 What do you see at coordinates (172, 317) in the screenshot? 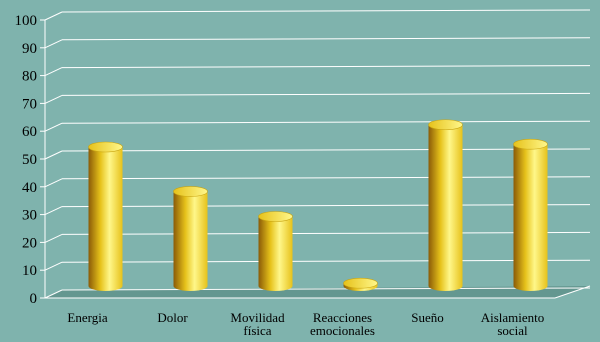
I see `x-tick-label: Dolor` at bounding box center [172, 317].